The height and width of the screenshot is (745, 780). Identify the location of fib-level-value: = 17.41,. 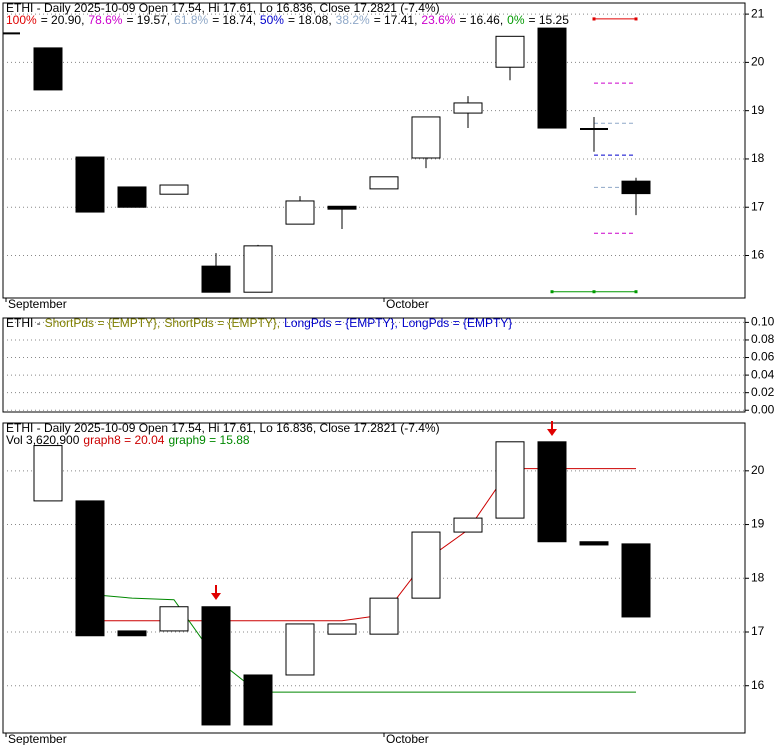
(396, 20).